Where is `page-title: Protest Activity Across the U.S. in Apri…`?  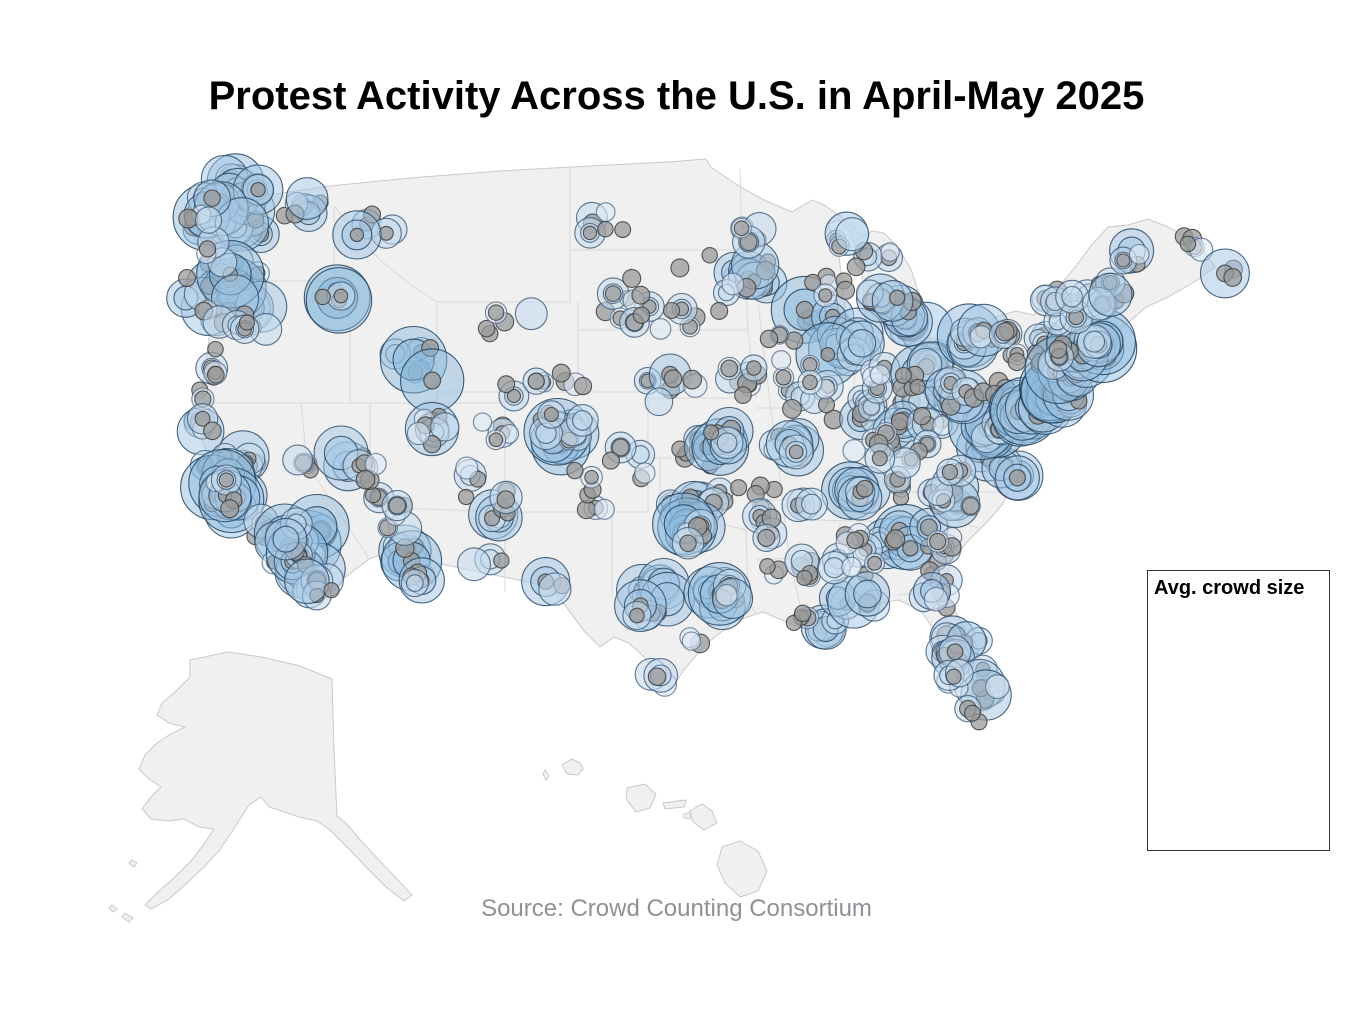 page-title: Protest Activity Across the U.S. in Apri… is located at coordinates (676, 96).